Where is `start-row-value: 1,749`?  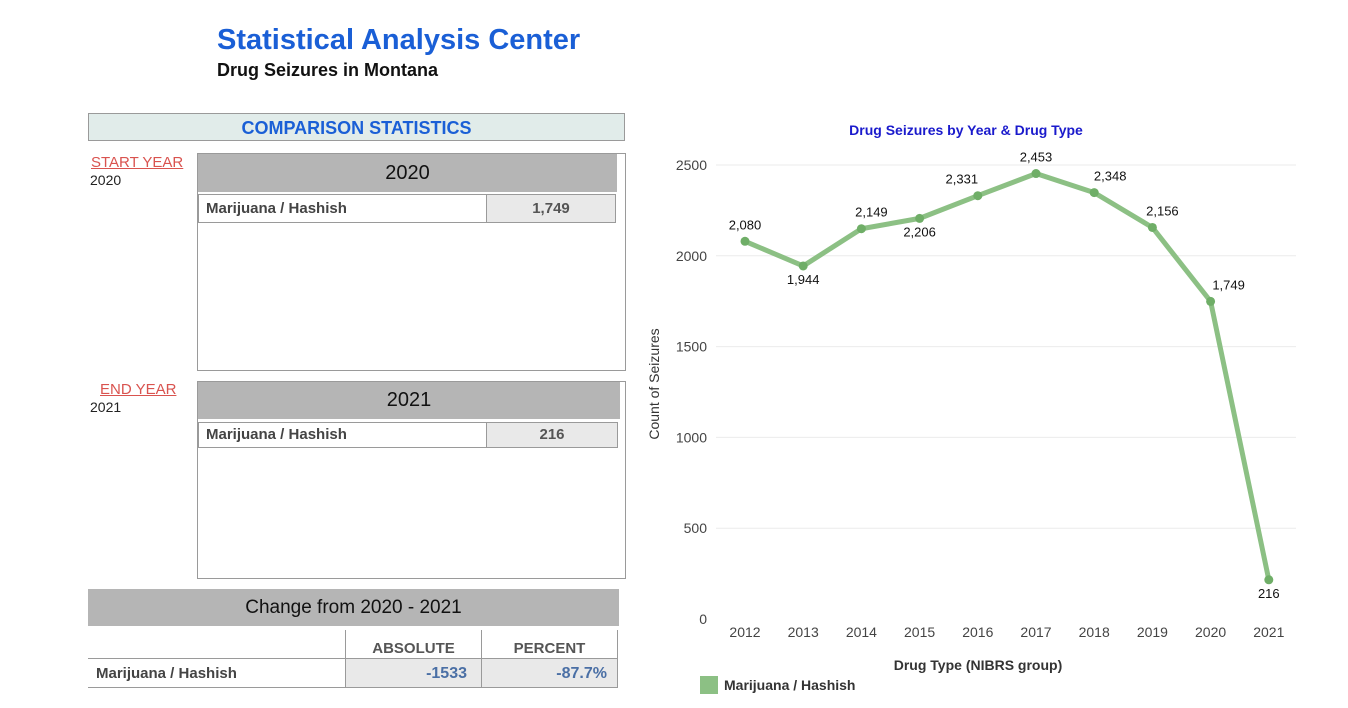
start-row-value: 1,749 is located at coordinates (551, 208).